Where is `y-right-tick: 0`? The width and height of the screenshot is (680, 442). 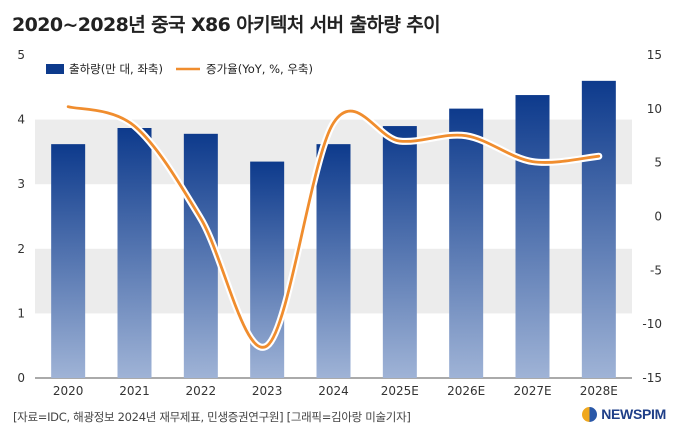 y-right-tick: 0 is located at coordinates (658, 217).